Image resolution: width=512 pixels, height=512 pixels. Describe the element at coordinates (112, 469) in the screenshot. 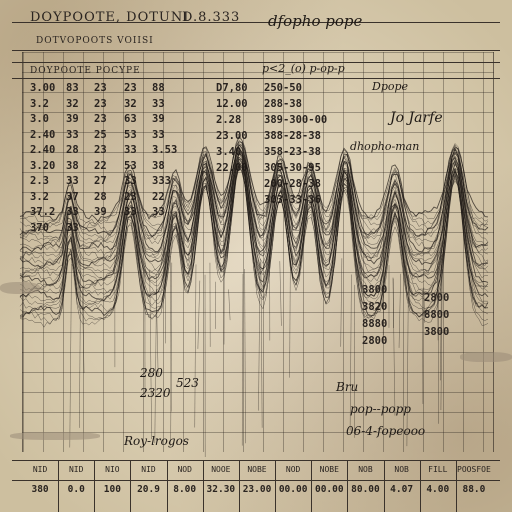

I see `footer-header: NIO` at that location.